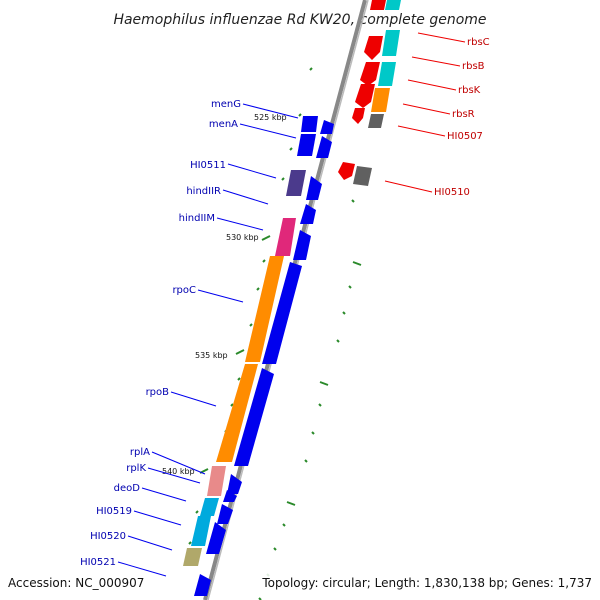  Describe the element at coordinates (373, 48) in the screenshot. I see `gene-rbsC` at that location.